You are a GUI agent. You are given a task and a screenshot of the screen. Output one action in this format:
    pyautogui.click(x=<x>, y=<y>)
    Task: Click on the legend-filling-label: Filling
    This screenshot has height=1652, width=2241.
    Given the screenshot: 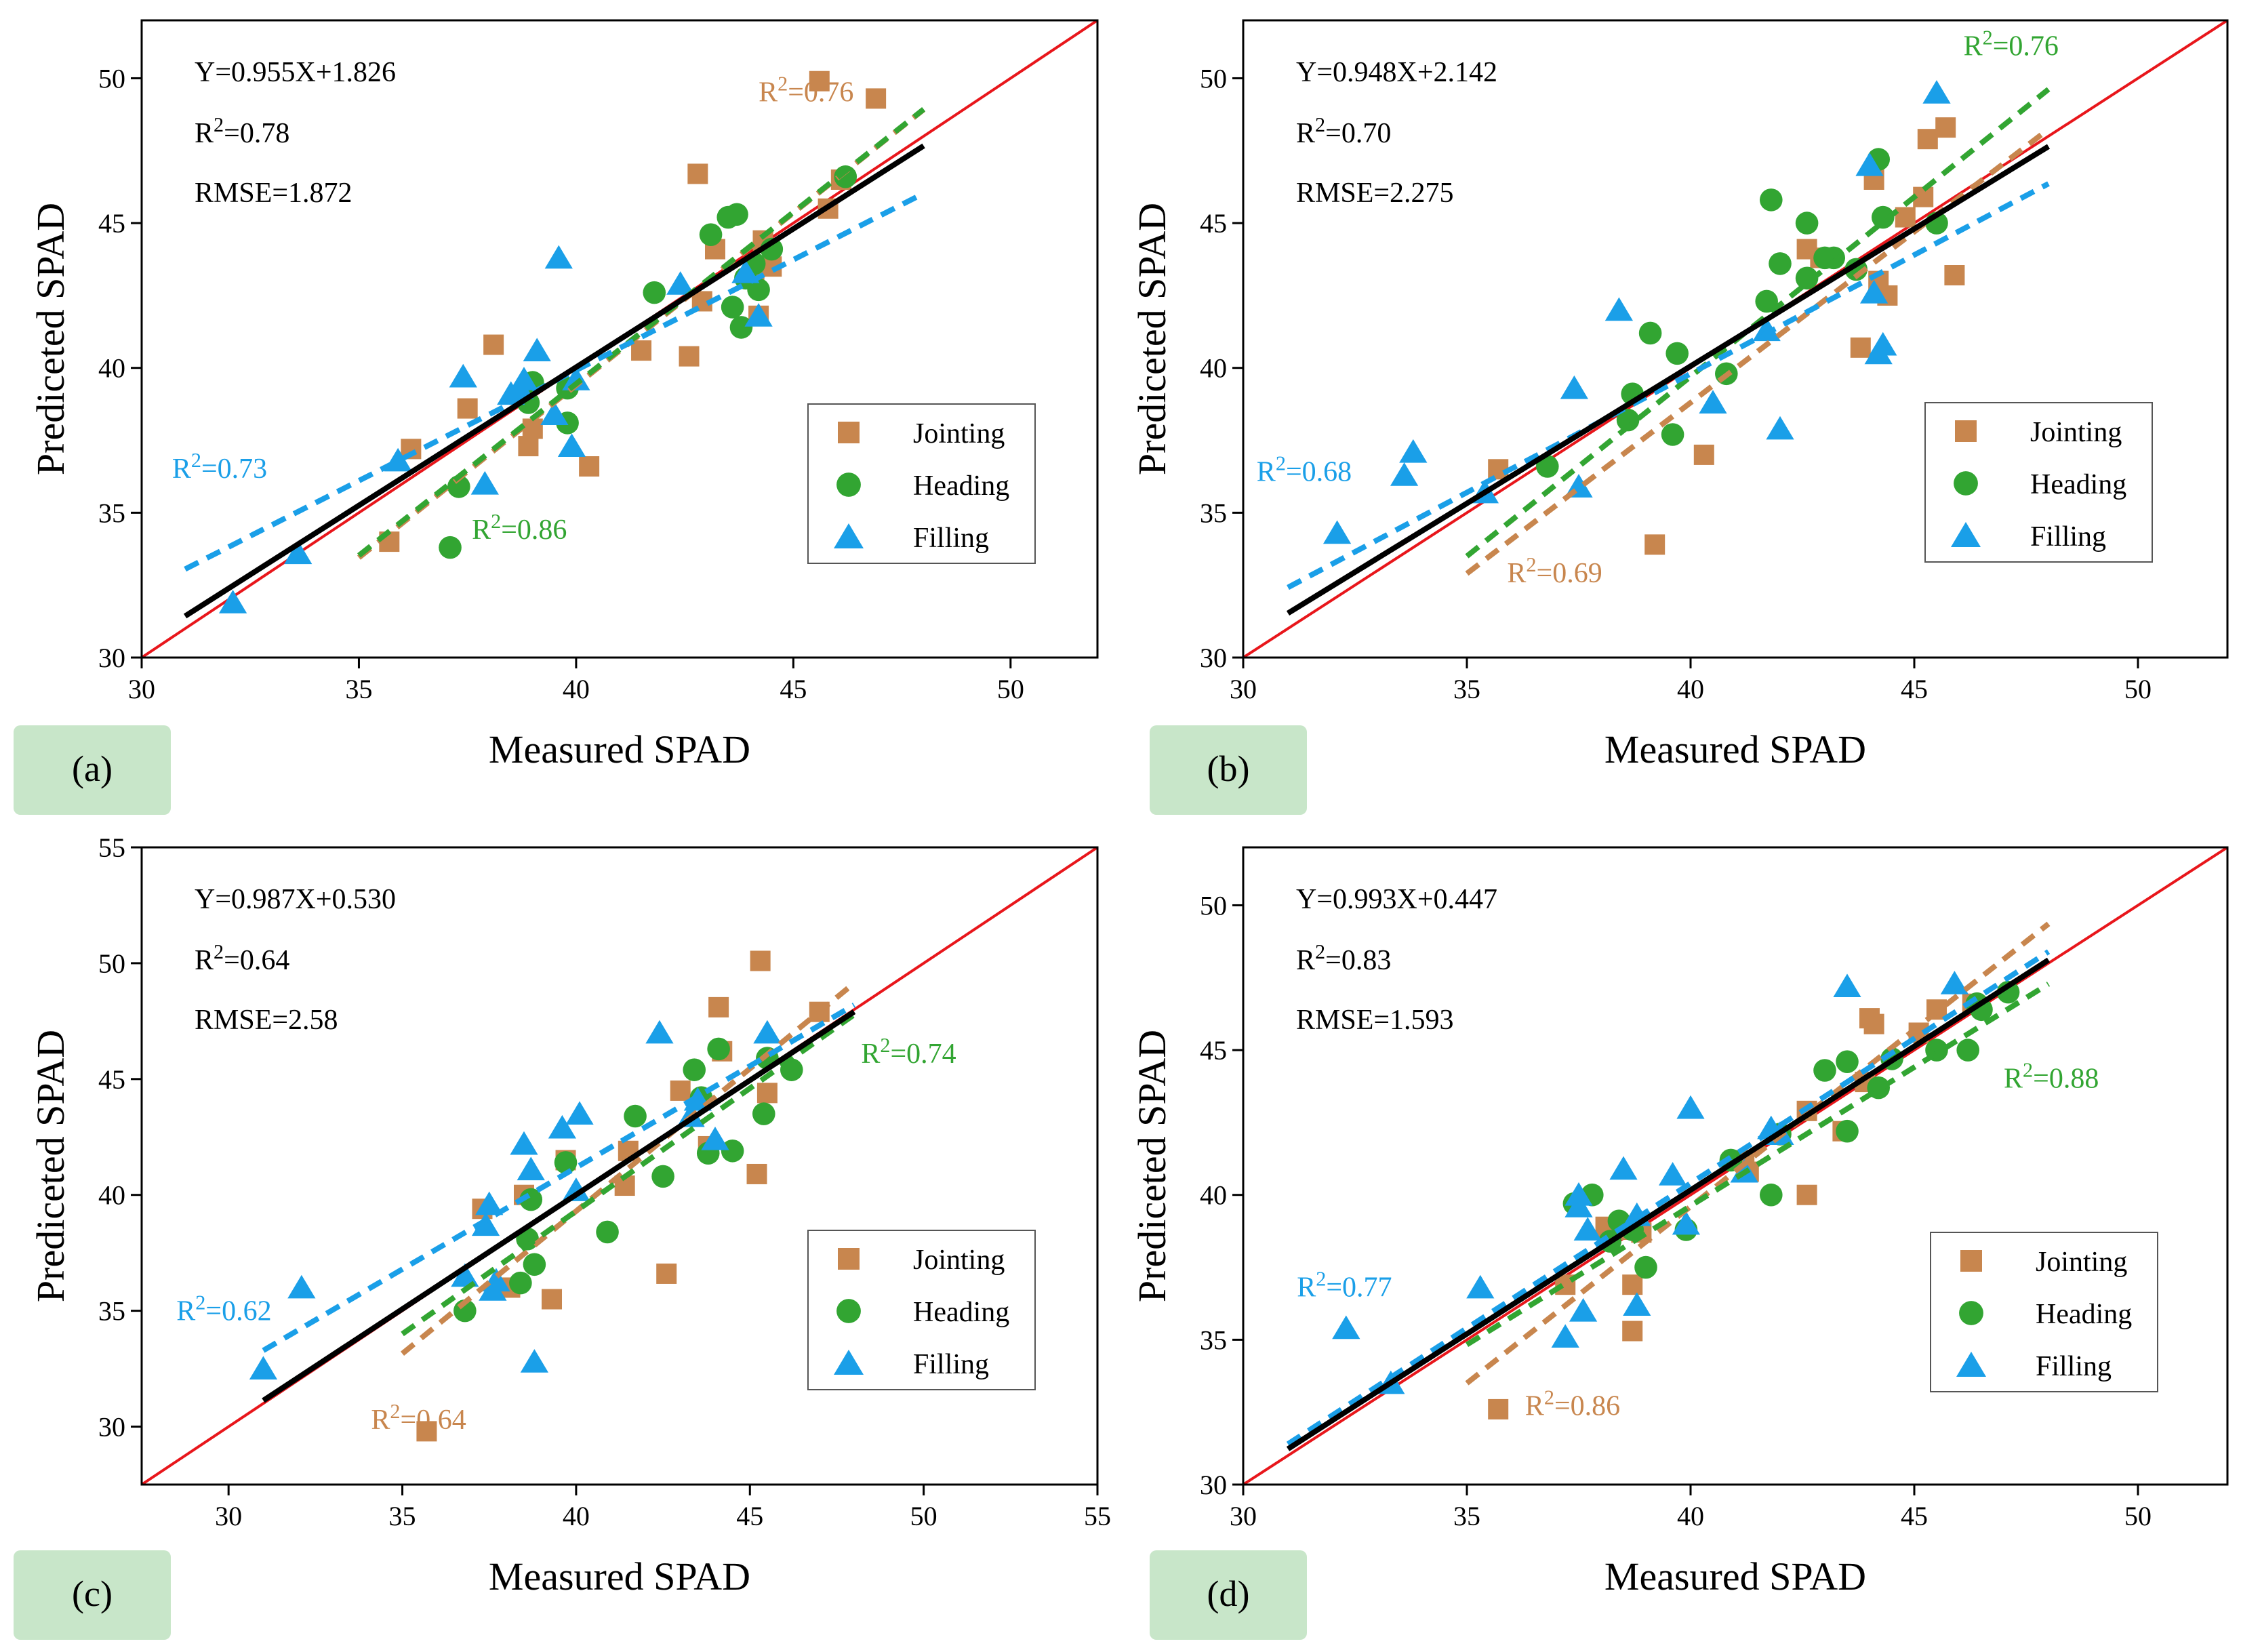 What is the action you would take?
    pyautogui.click(x=2068, y=536)
    